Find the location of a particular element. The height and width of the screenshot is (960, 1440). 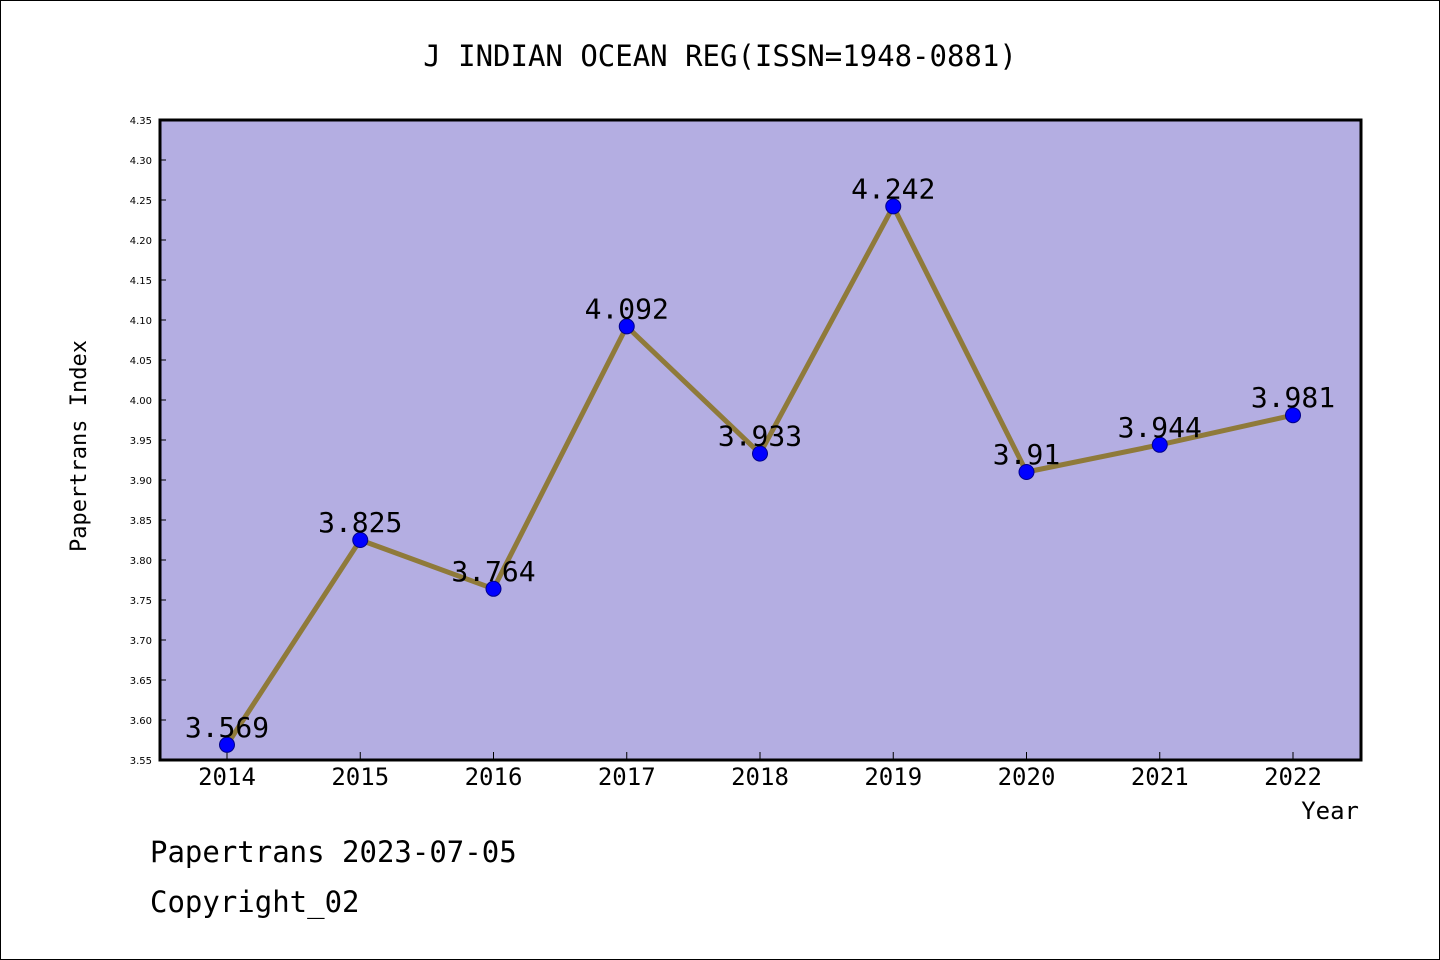

x-tick-label: 2019 is located at coordinates (893, 777).